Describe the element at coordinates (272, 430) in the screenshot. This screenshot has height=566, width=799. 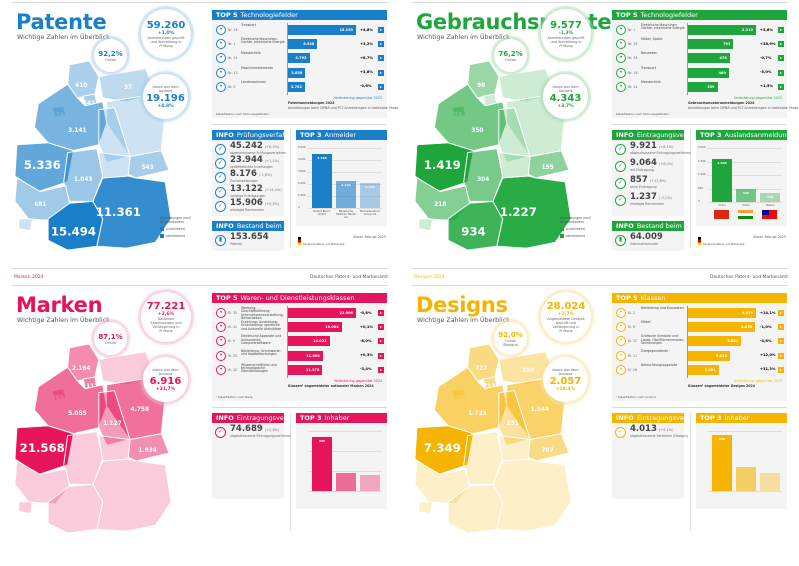
I see `info-change: (+2,6%)` at that location.